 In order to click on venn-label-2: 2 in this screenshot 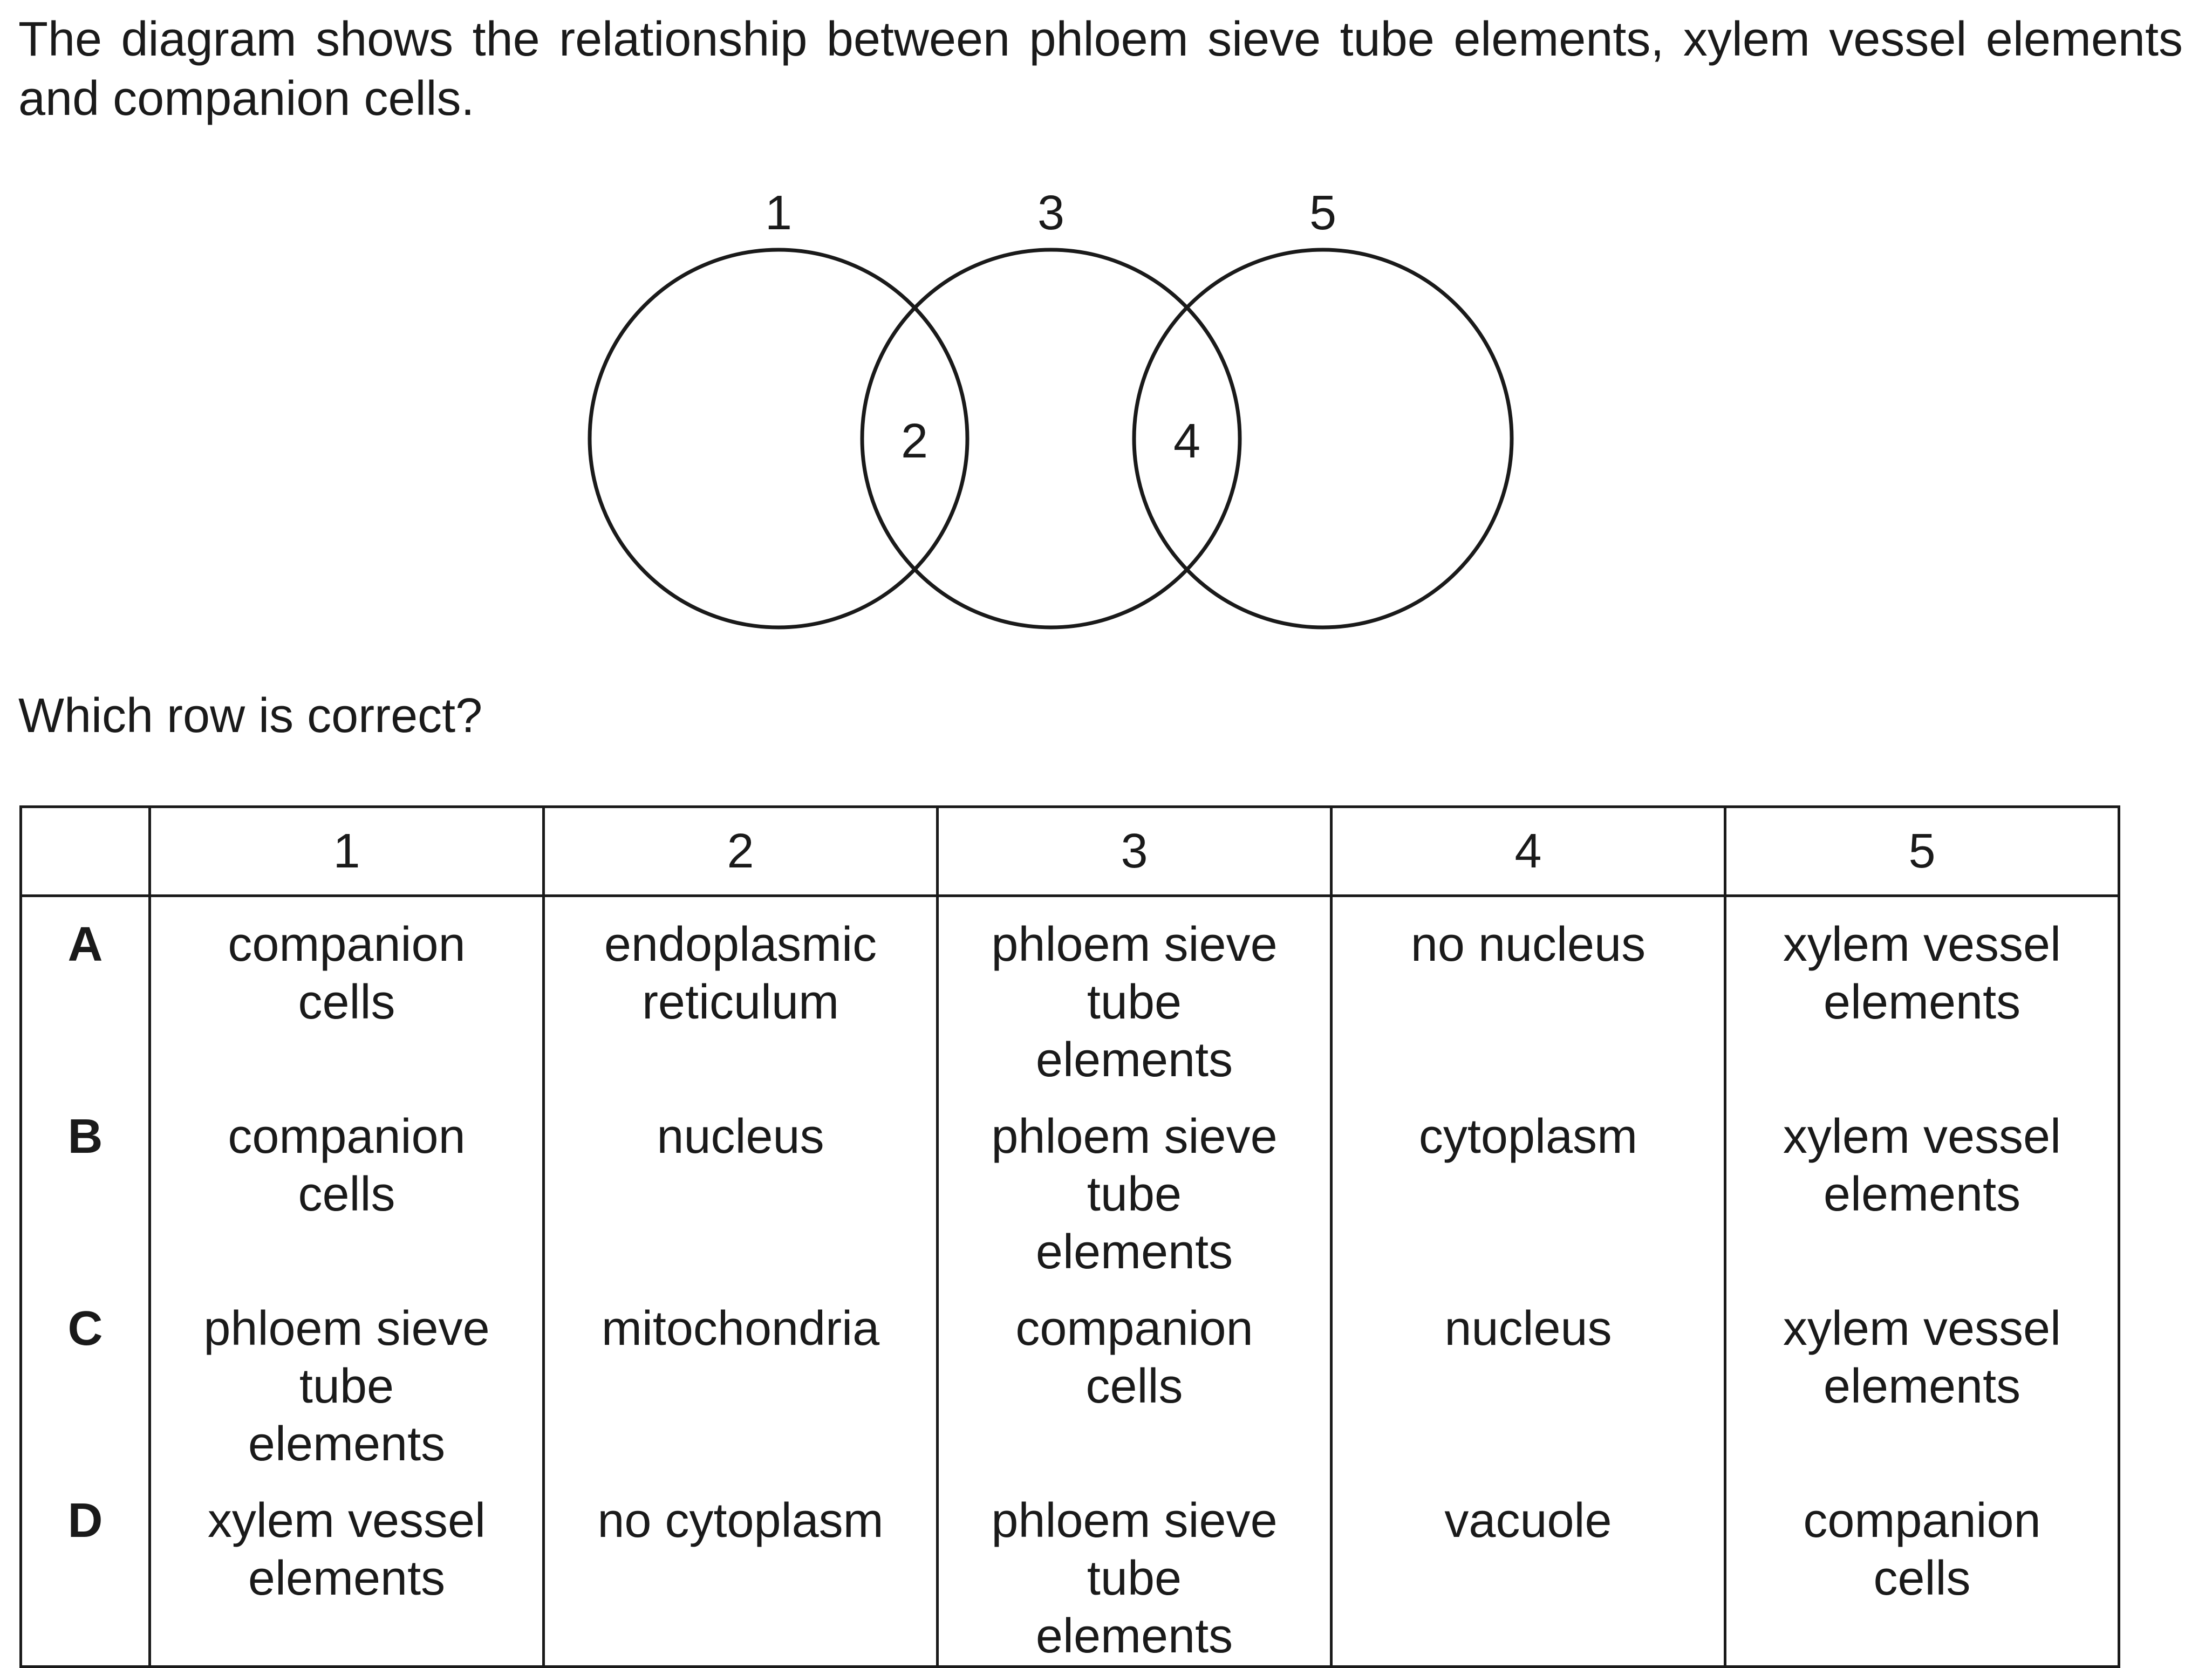, I will do `click(914, 441)`.